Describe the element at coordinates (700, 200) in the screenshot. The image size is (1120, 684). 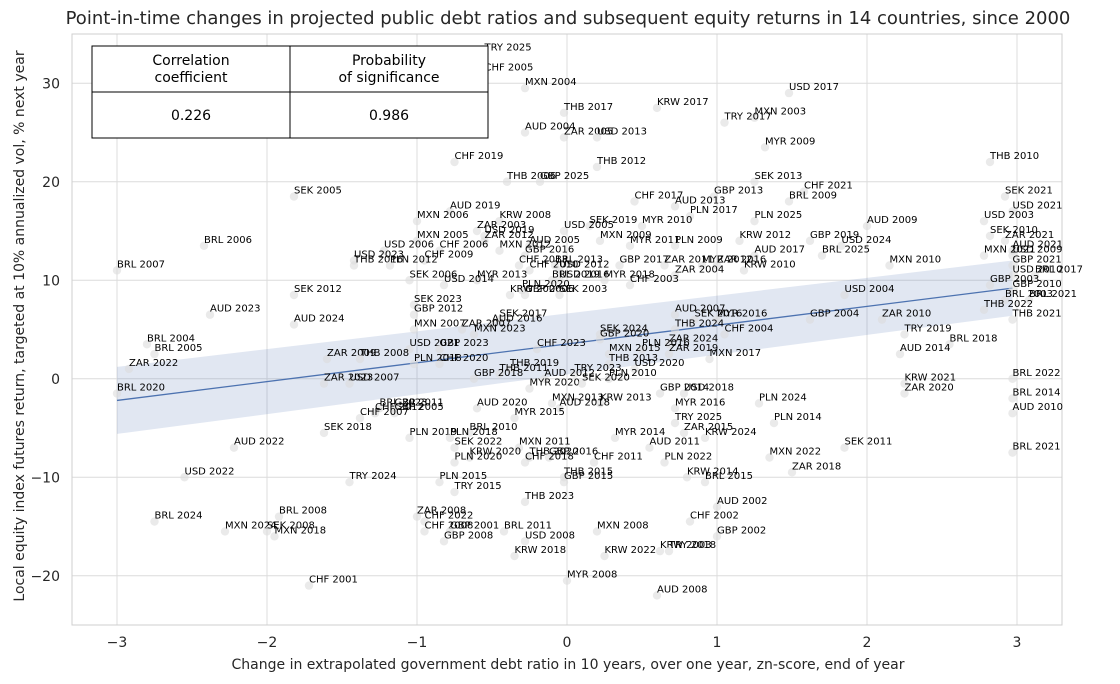
I see `data-point-label: AUD 2013` at that location.